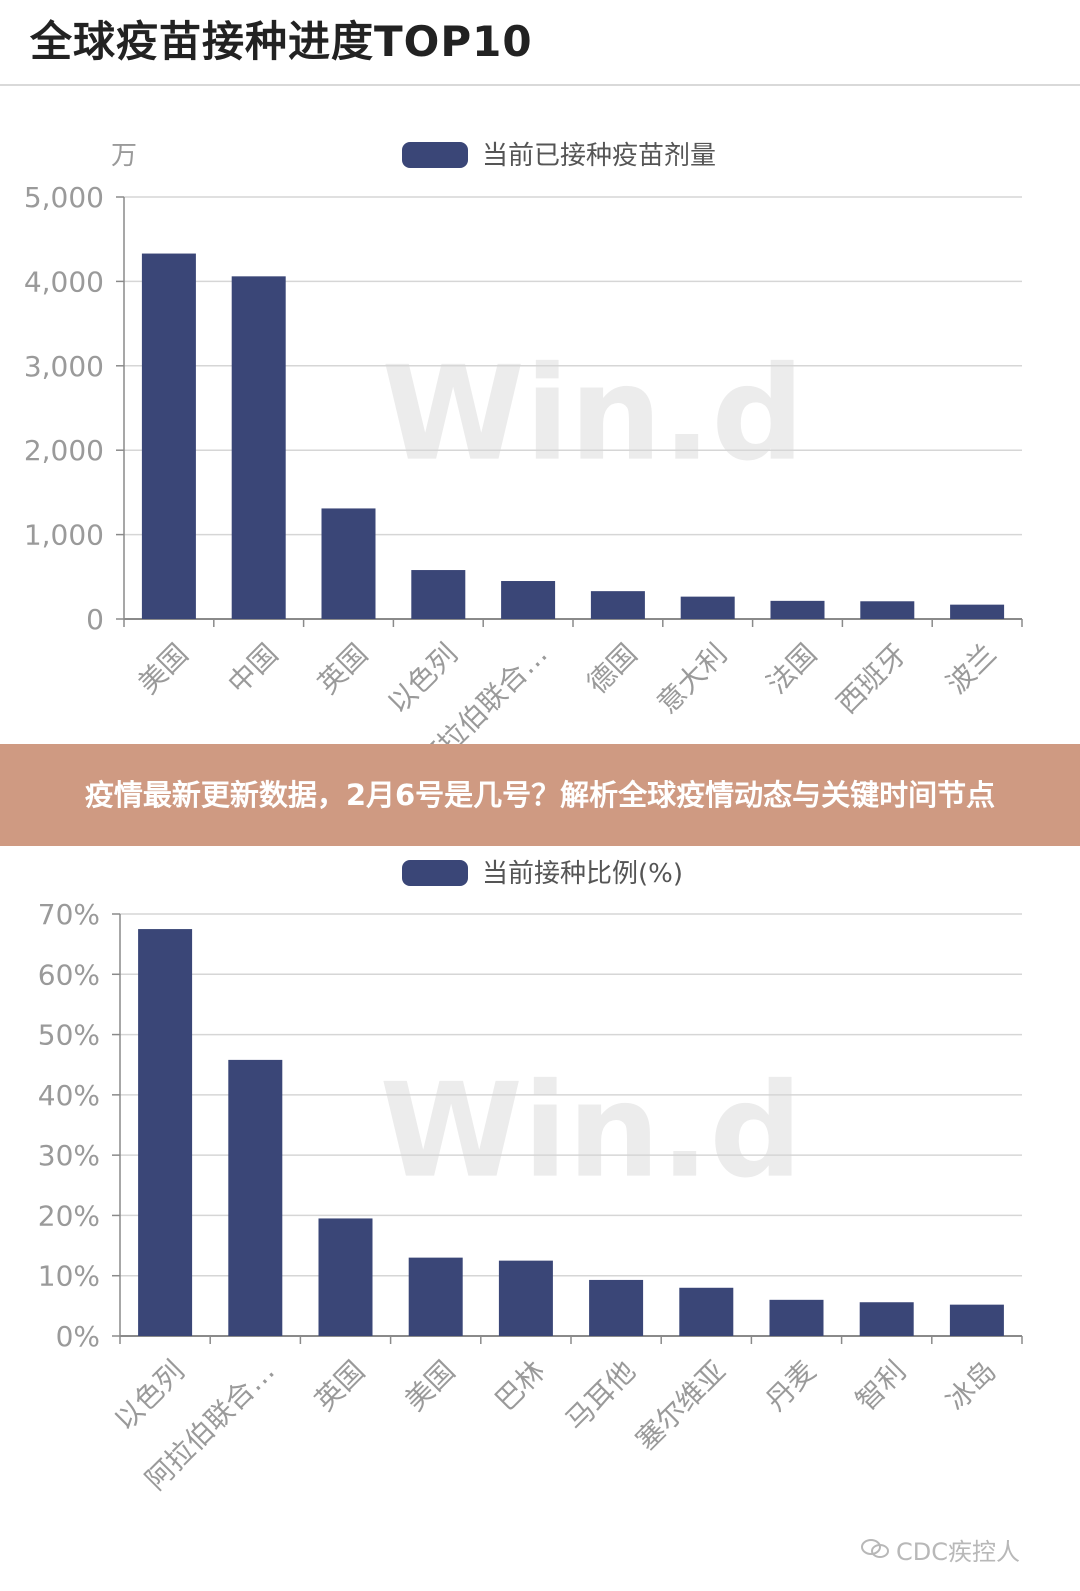  I want to click on y-tick-label: 60%, so click(69, 974).